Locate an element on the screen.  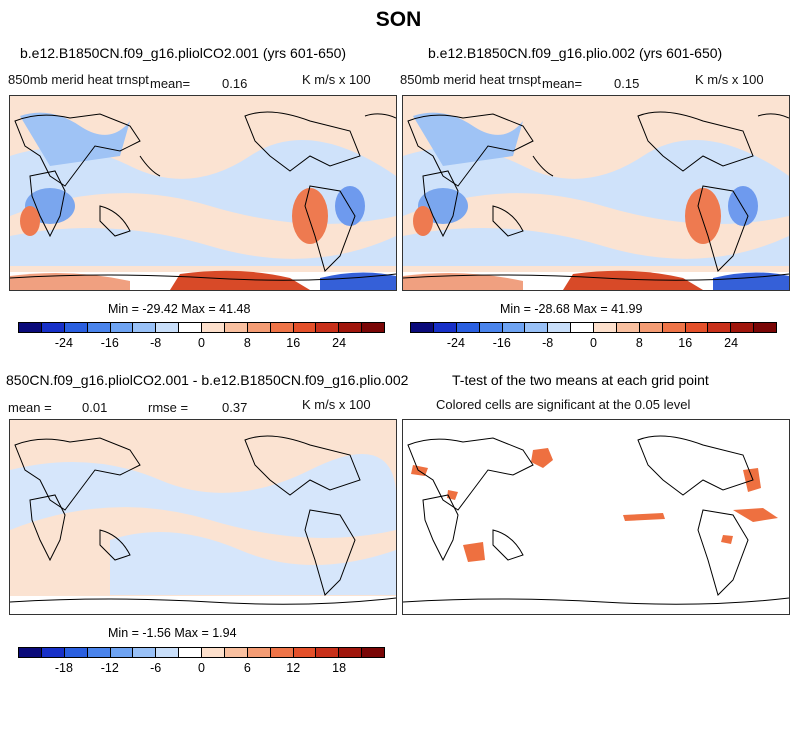
panel2-mean-value: 0.15 is located at coordinates (627, 83).